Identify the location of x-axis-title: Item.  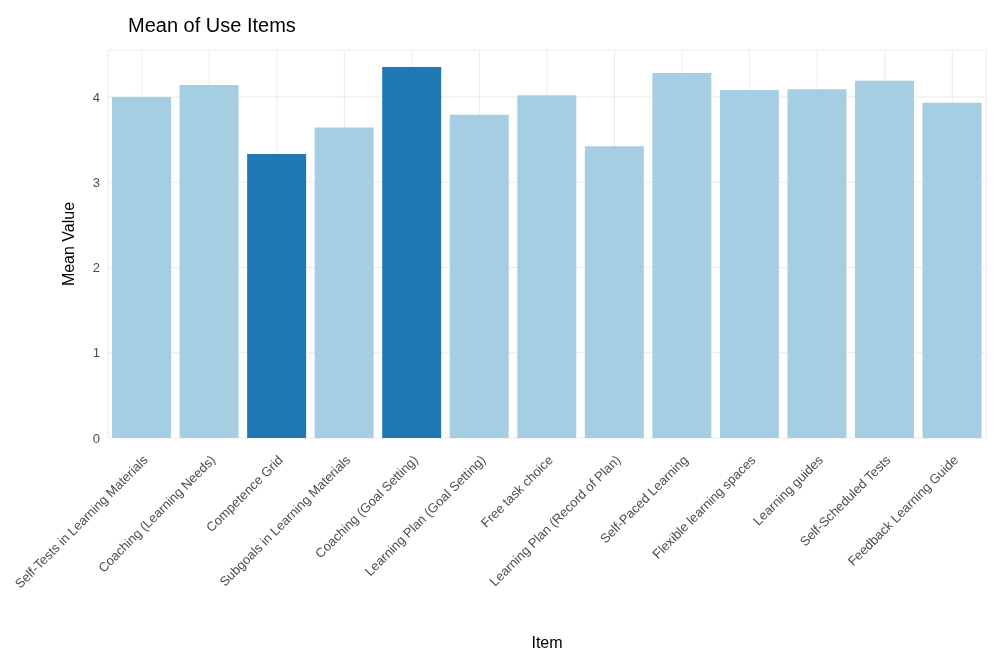
(547, 642).